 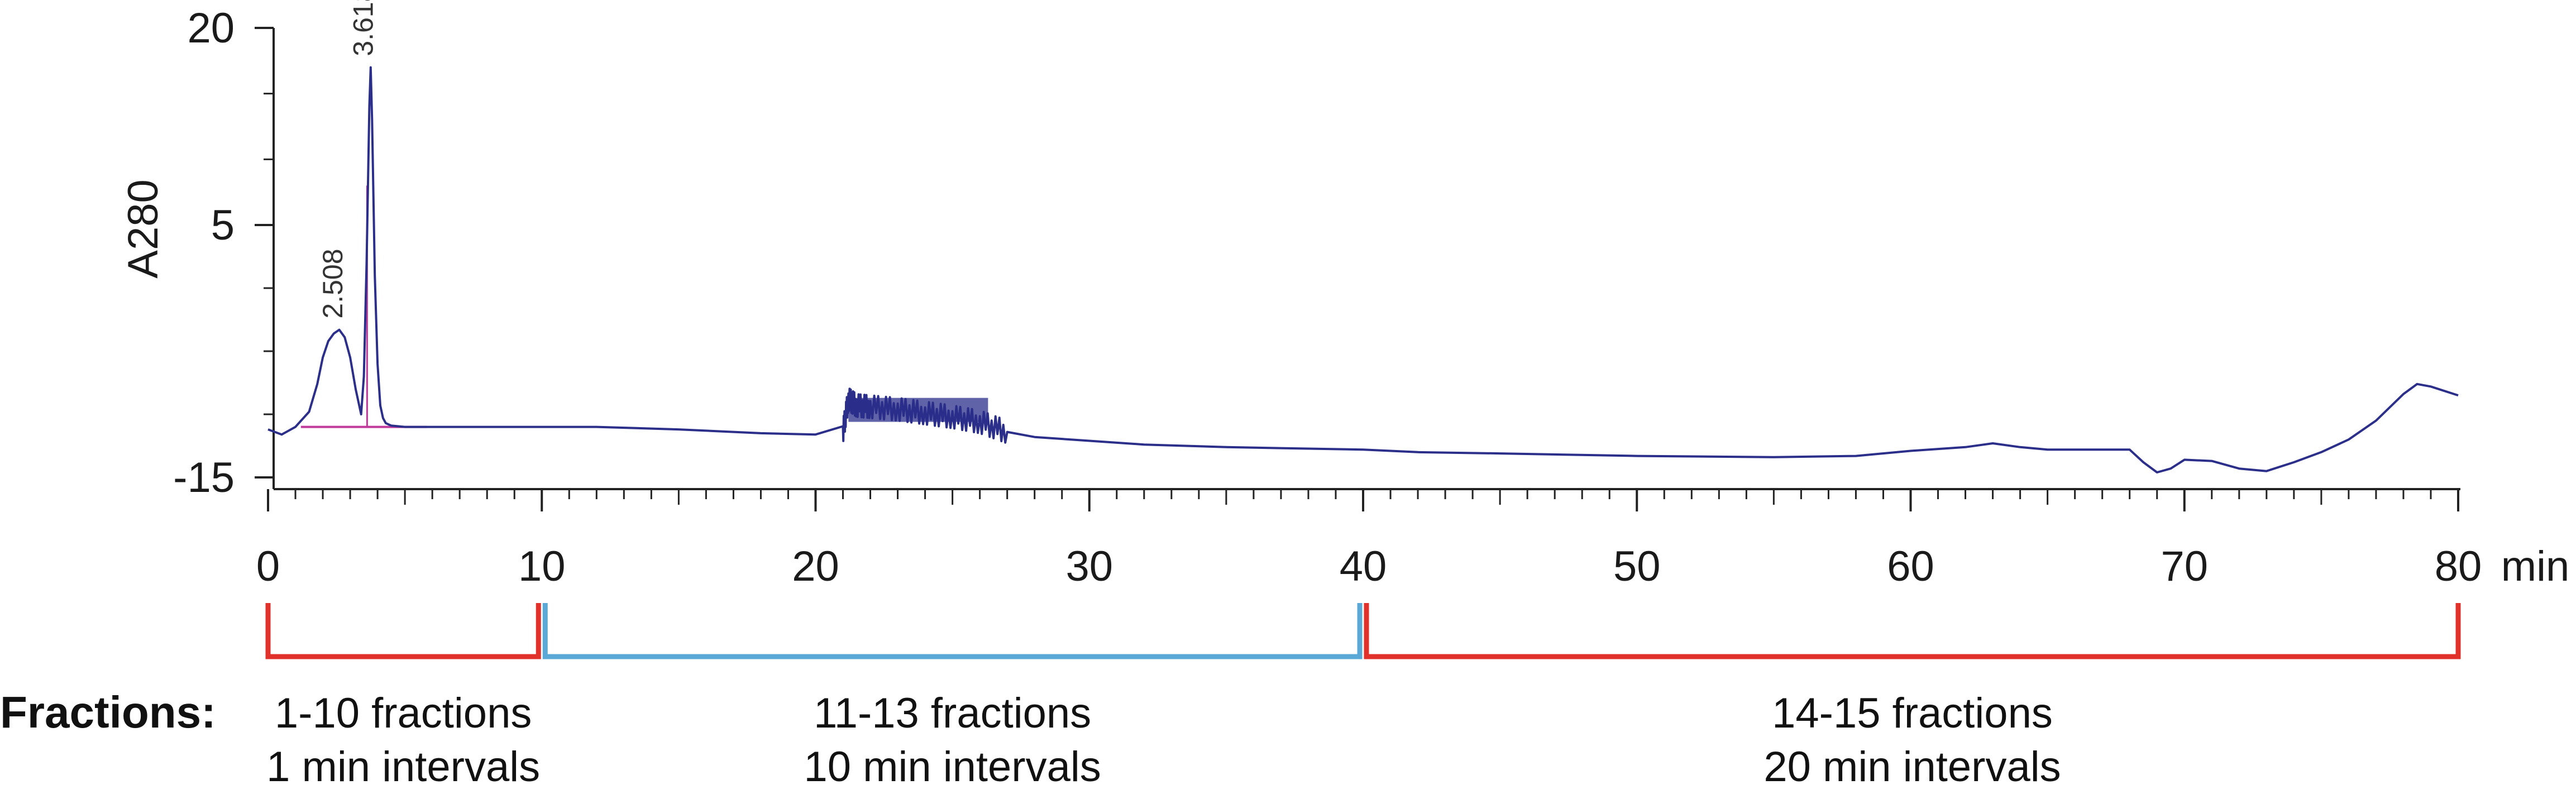 What do you see at coordinates (223, 225) in the screenshot?
I see `y-tick-label: 5` at bounding box center [223, 225].